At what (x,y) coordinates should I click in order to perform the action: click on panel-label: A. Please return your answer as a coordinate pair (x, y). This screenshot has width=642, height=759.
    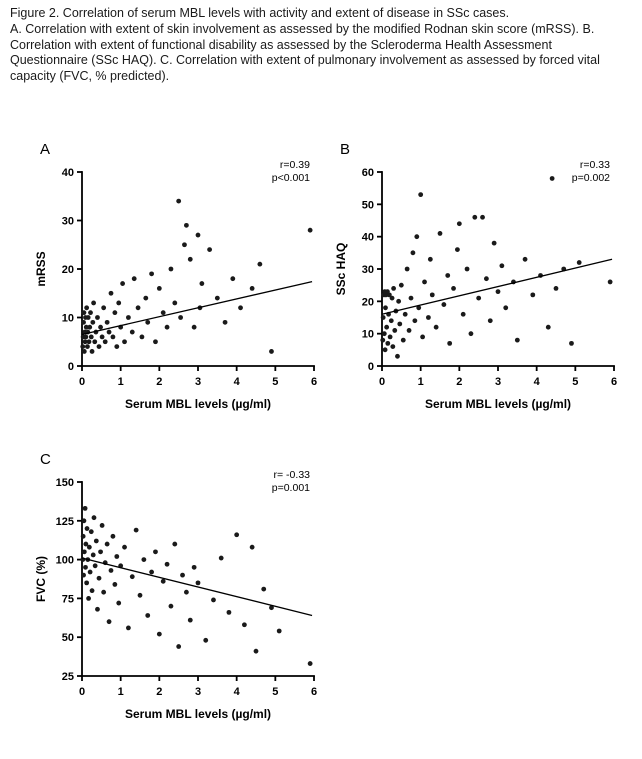
    Looking at the image, I should click on (45, 149).